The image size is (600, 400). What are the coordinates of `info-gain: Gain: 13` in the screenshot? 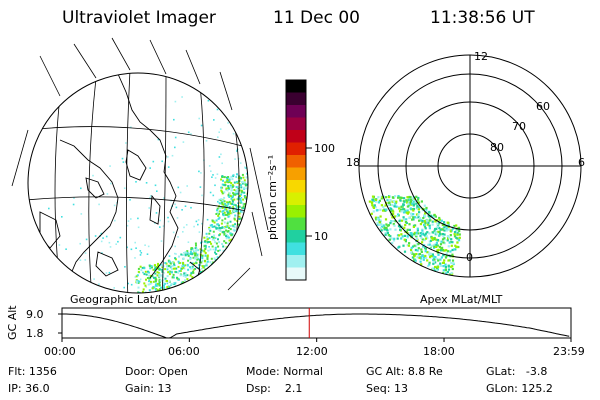 It's located at (148, 388).